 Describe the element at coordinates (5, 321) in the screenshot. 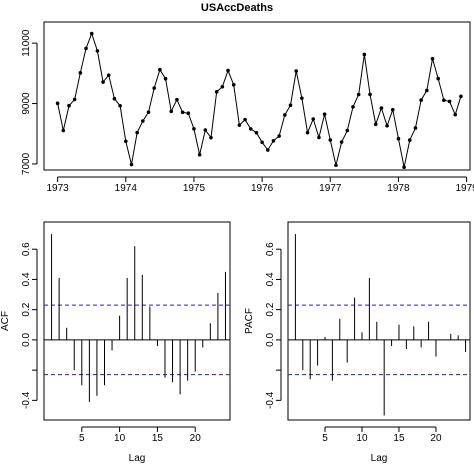

I see `acf-y-axis-label: ACF` at that location.